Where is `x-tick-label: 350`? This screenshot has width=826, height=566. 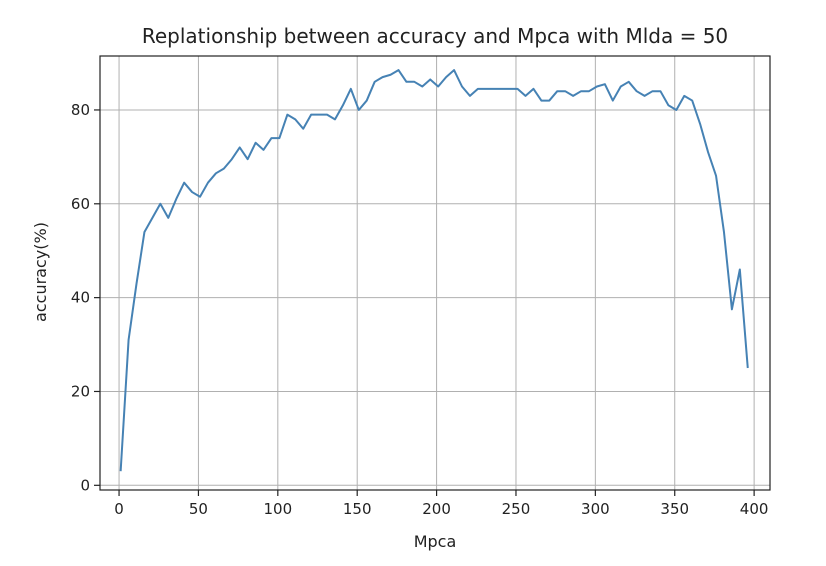 x-tick-label: 350 is located at coordinates (674, 509).